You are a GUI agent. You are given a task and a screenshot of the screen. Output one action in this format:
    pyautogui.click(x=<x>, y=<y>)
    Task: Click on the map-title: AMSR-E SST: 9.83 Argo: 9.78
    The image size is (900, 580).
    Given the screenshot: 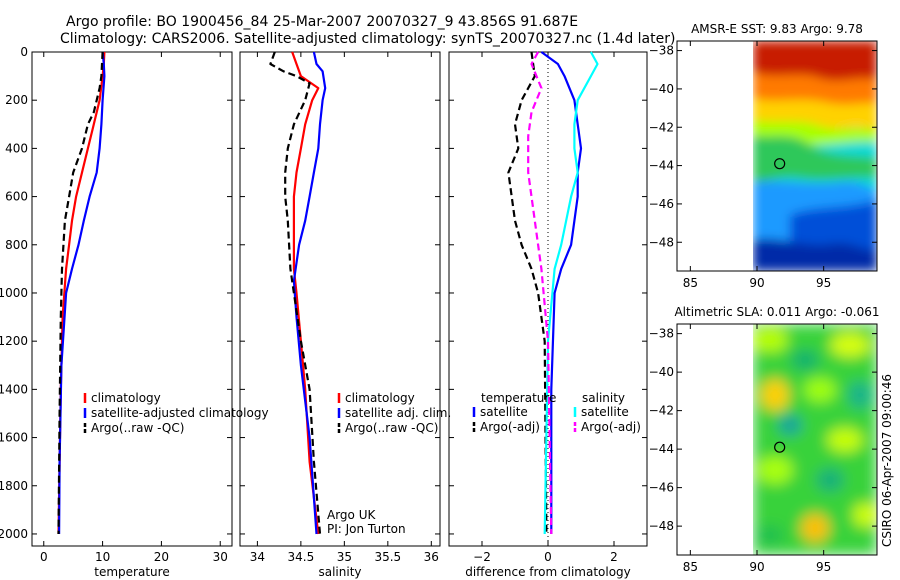 What is the action you would take?
    pyautogui.click(x=777, y=29)
    